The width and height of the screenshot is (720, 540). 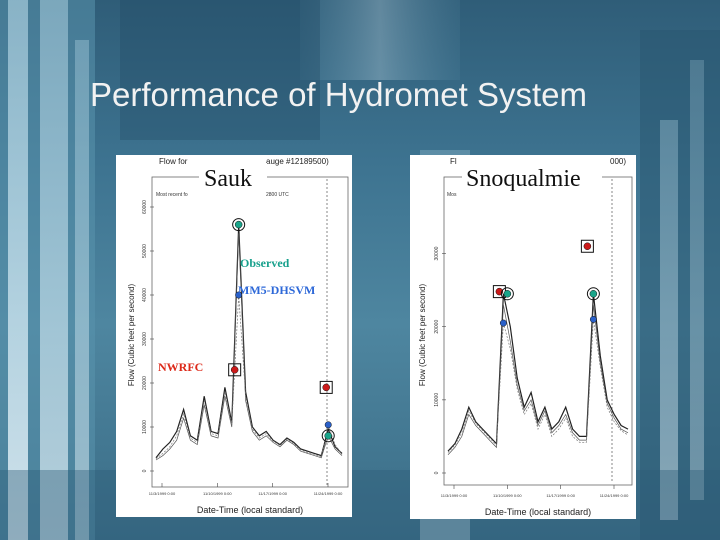 What do you see at coordinates (173, 161) in the screenshot?
I see `chart-header-text: Flow for` at bounding box center [173, 161].